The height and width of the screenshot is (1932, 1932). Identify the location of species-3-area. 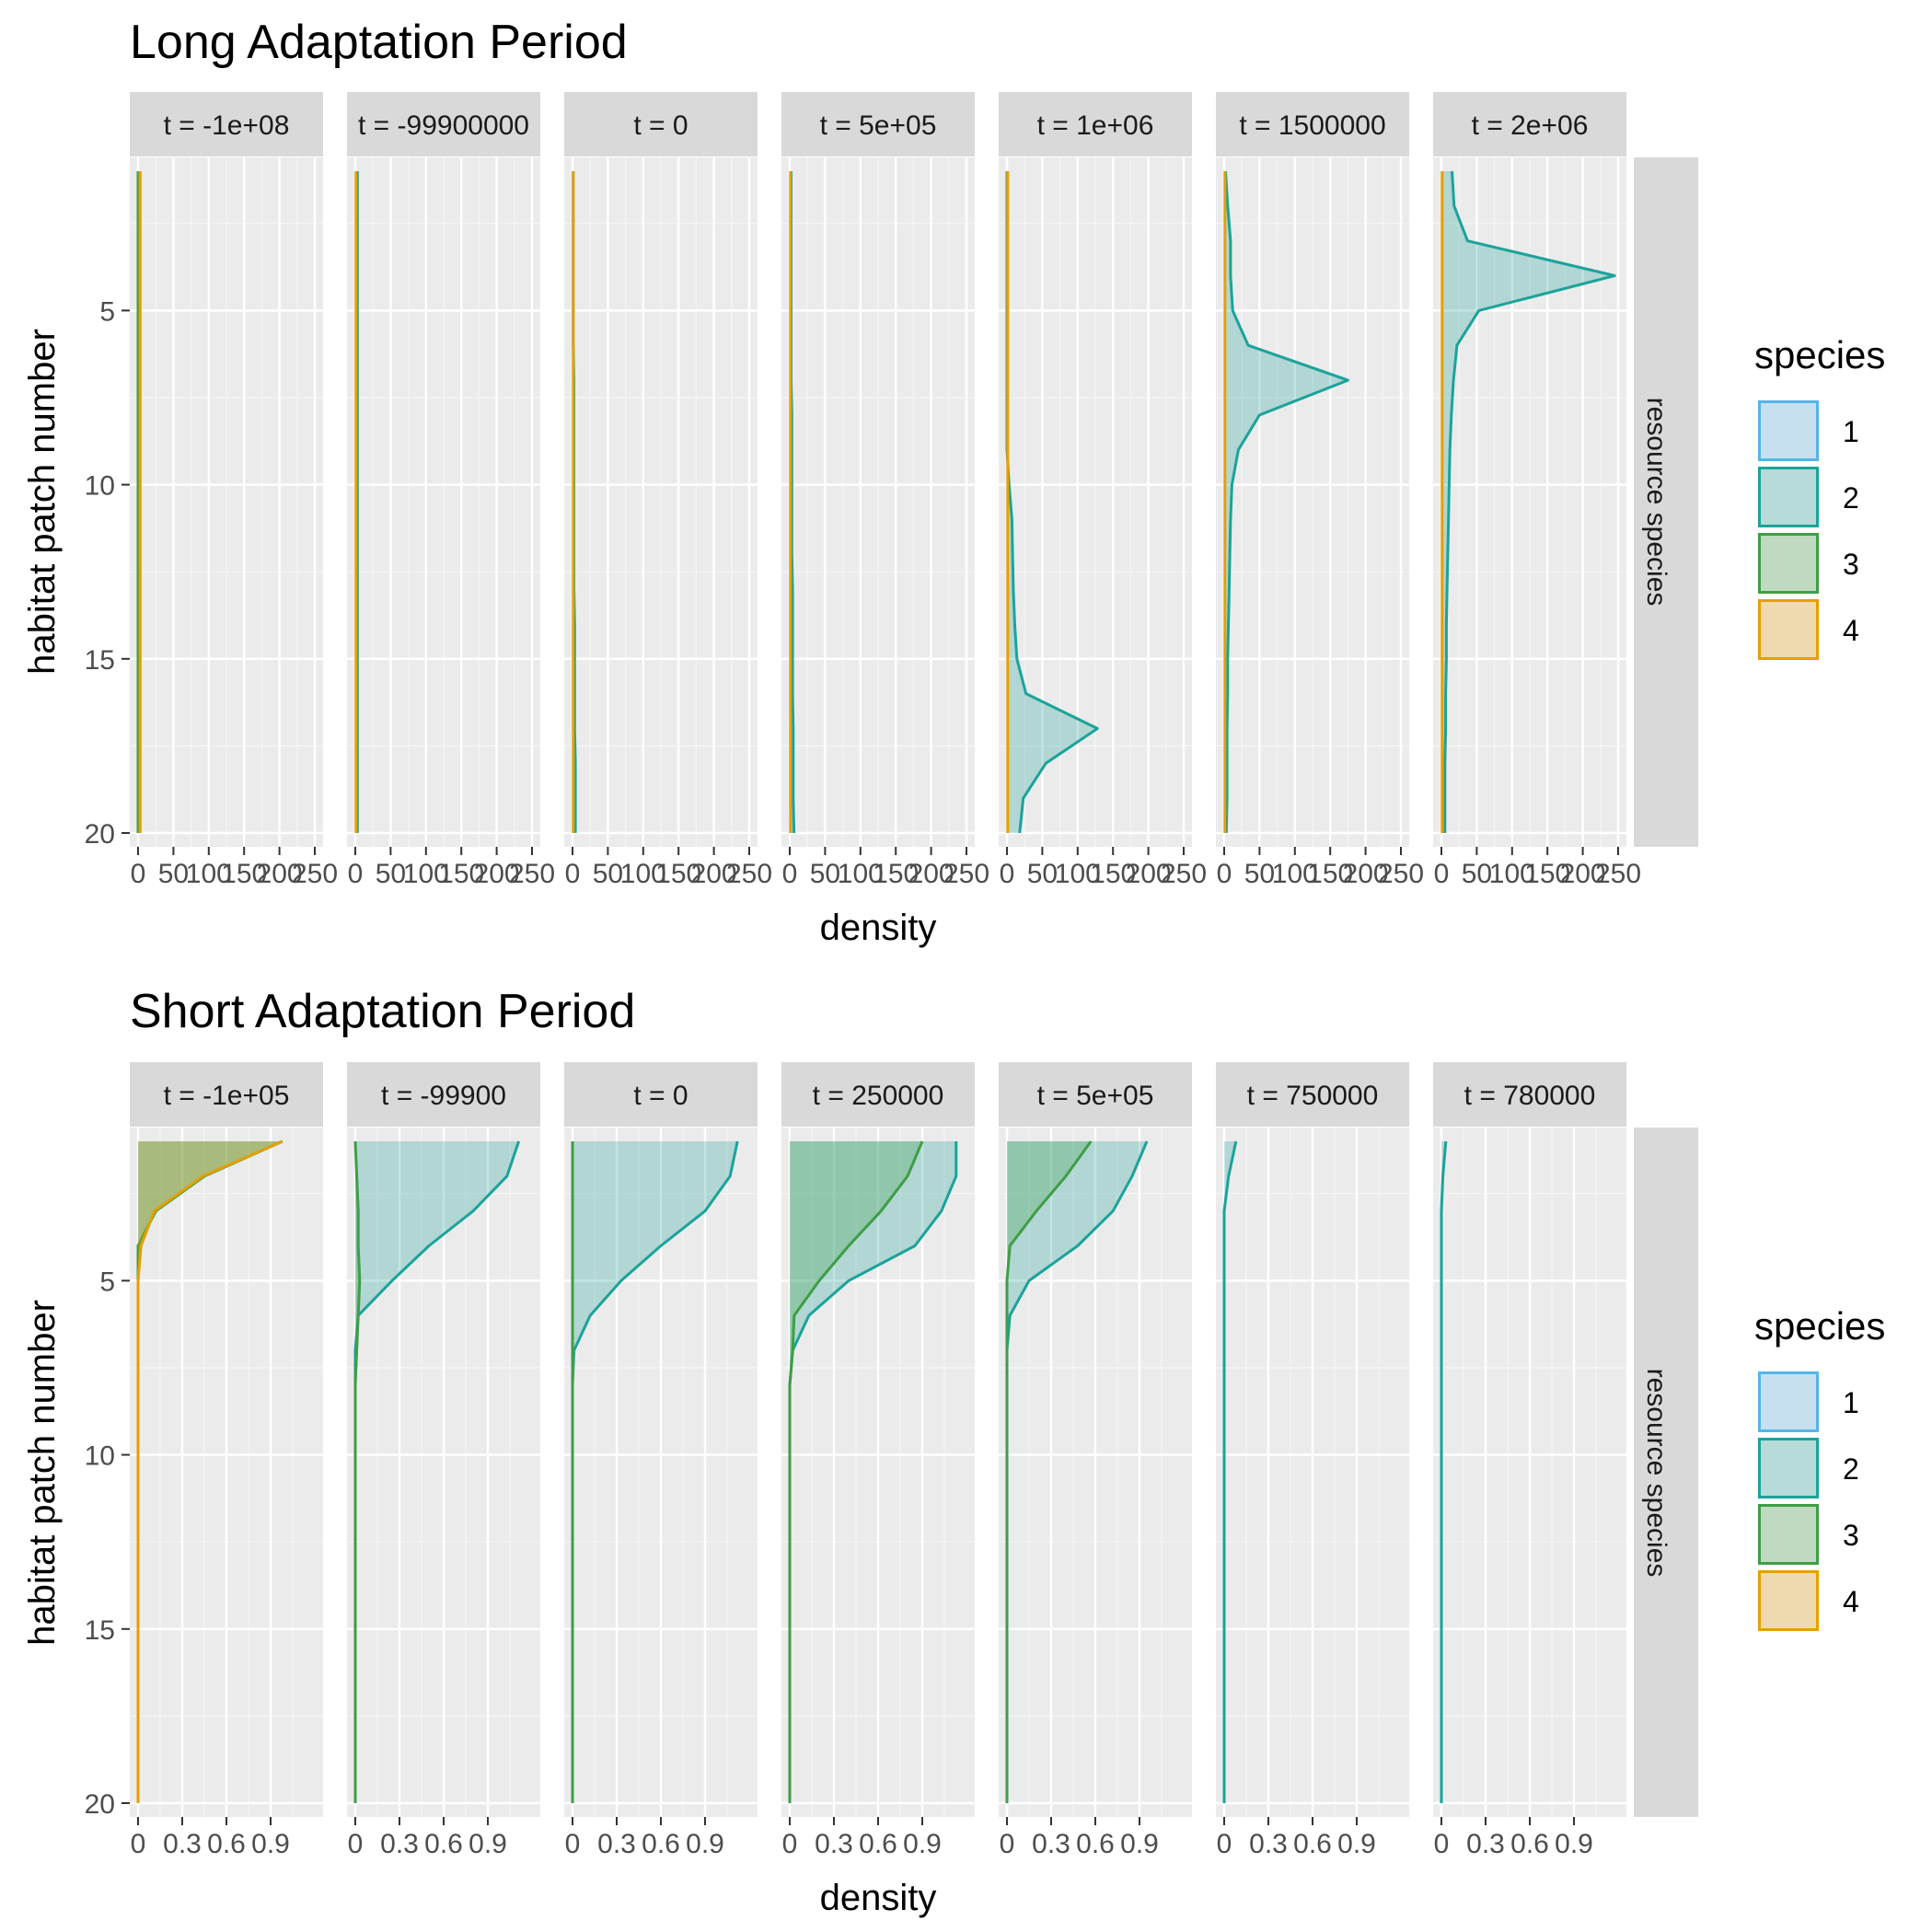
(211, 1472).